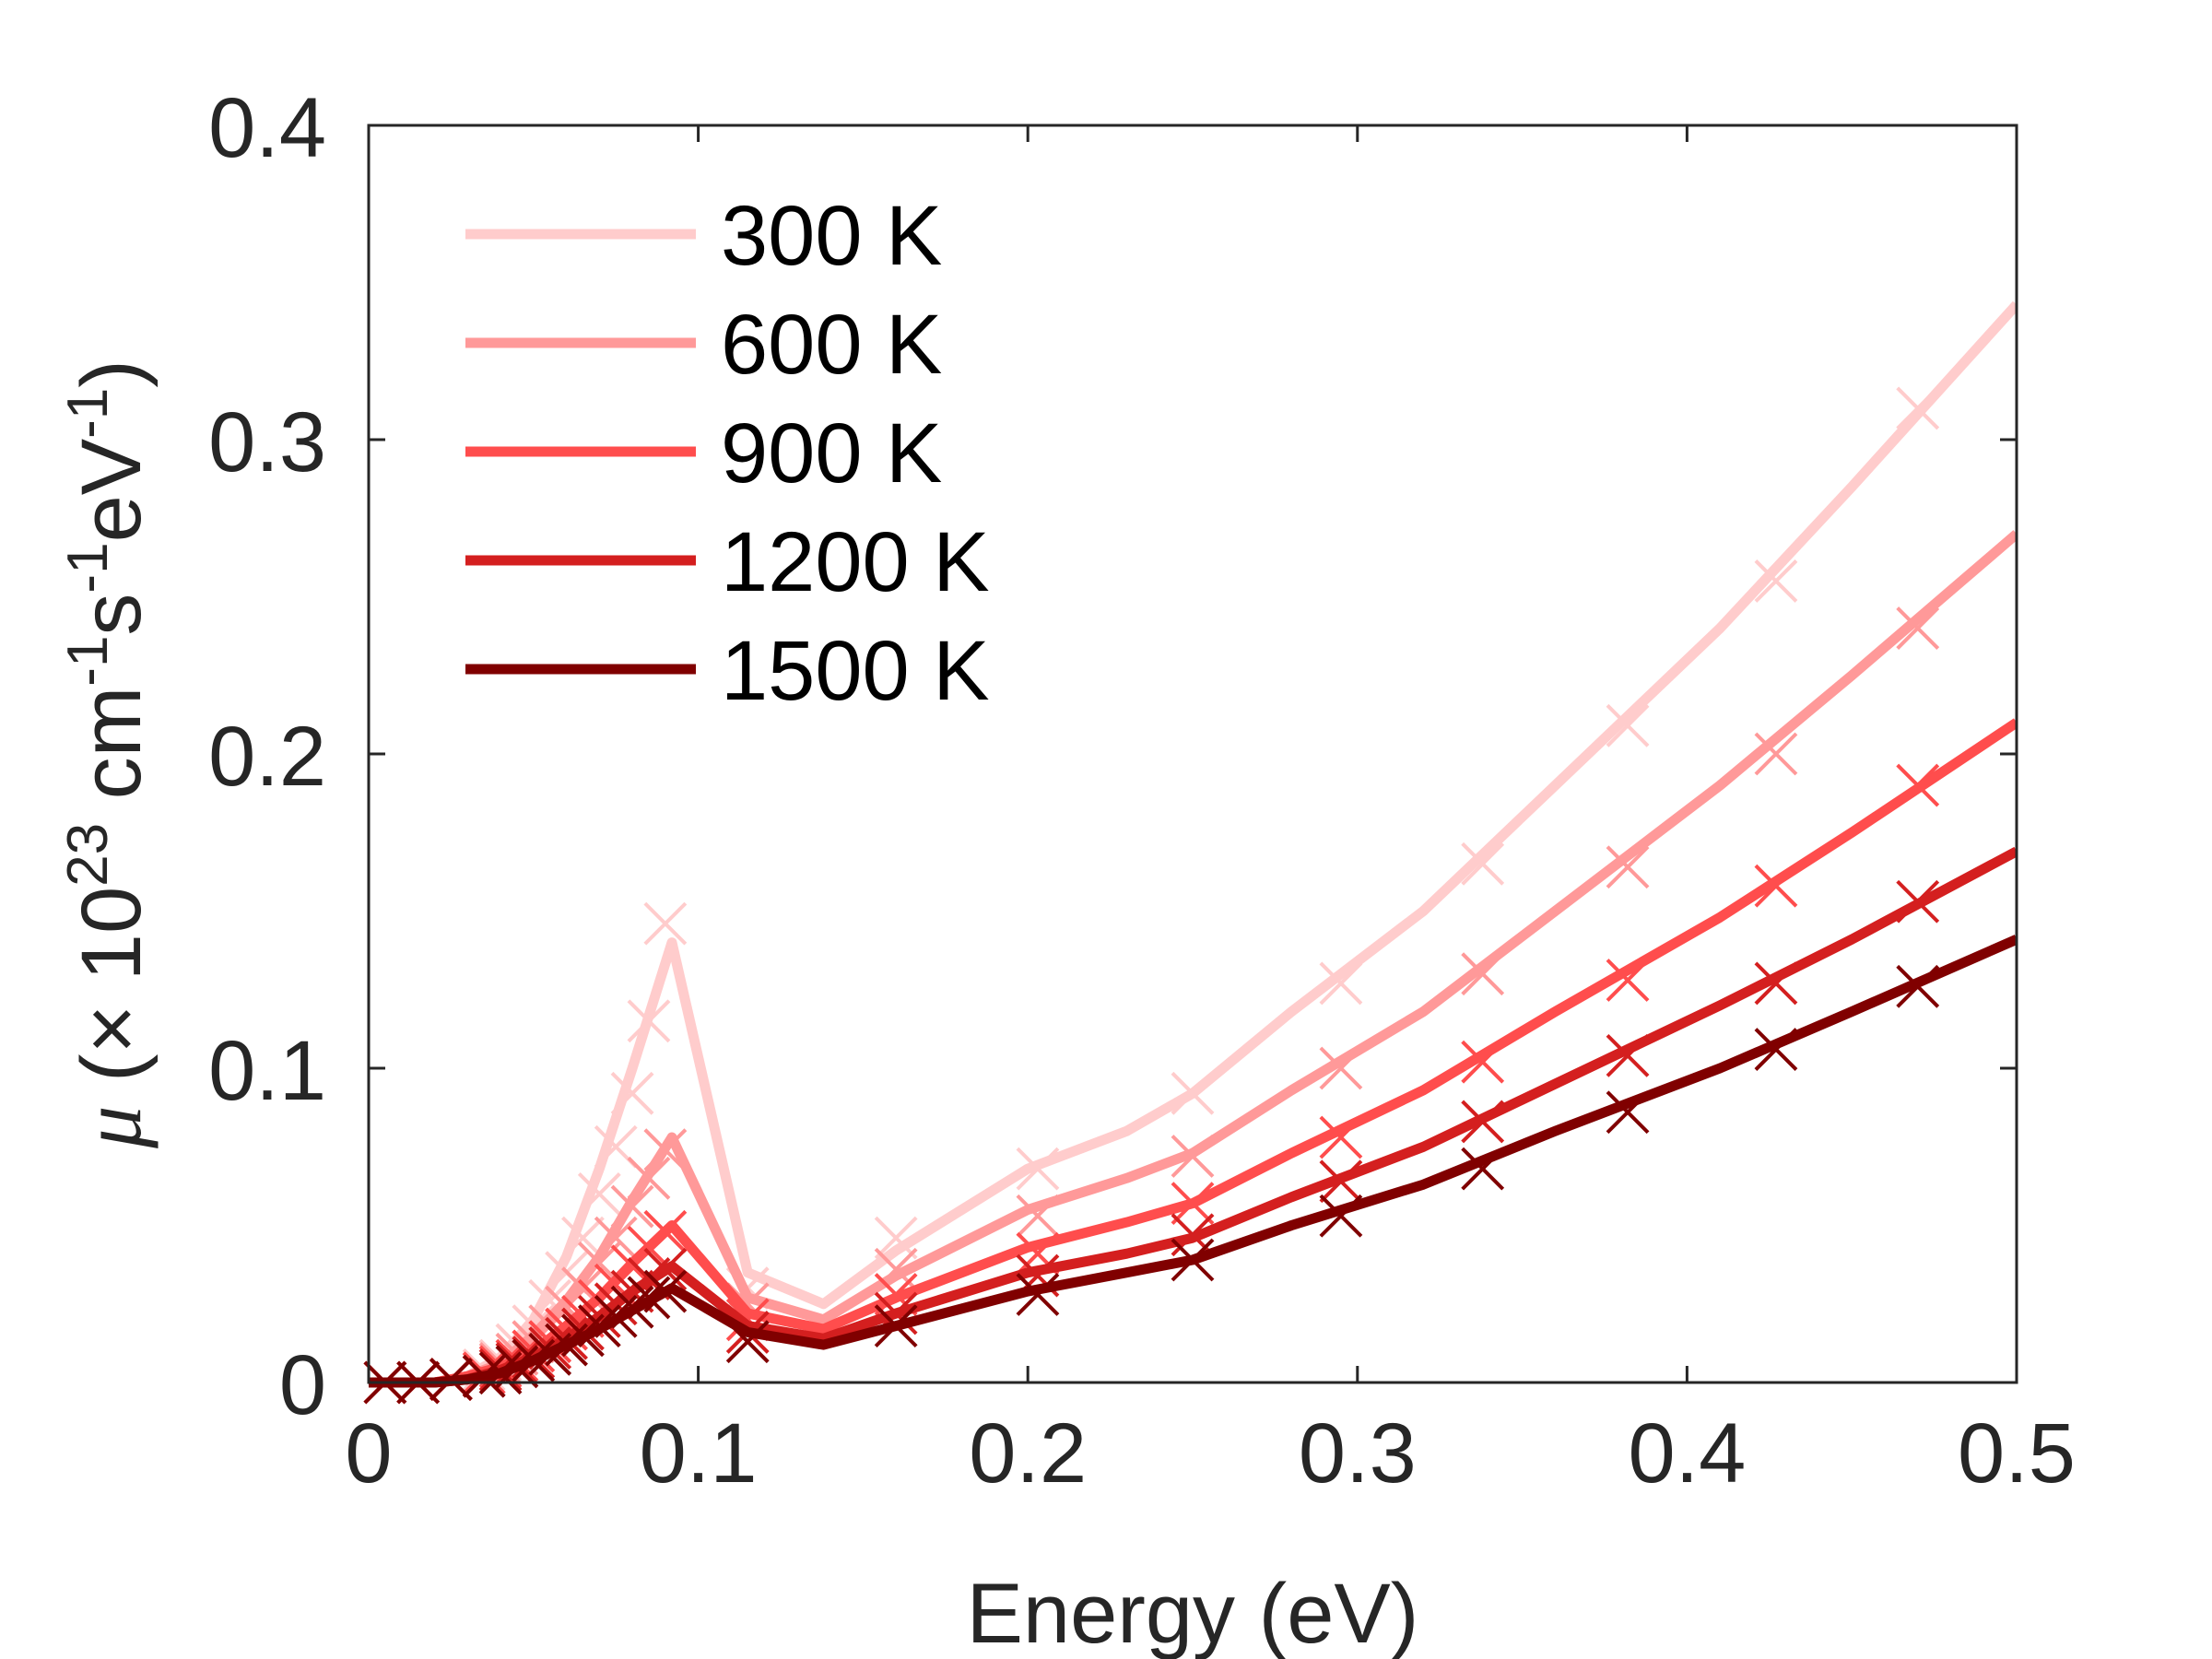 This screenshot has height=1659, width=2212. What do you see at coordinates (302, 1385) in the screenshot?
I see `y-tick-label: 0` at bounding box center [302, 1385].